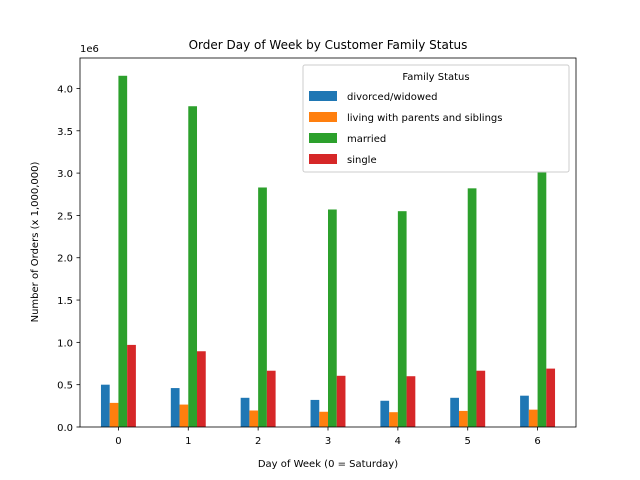 The width and height of the screenshot is (640, 480). I want to click on x-tick-label: 3, so click(328, 441).